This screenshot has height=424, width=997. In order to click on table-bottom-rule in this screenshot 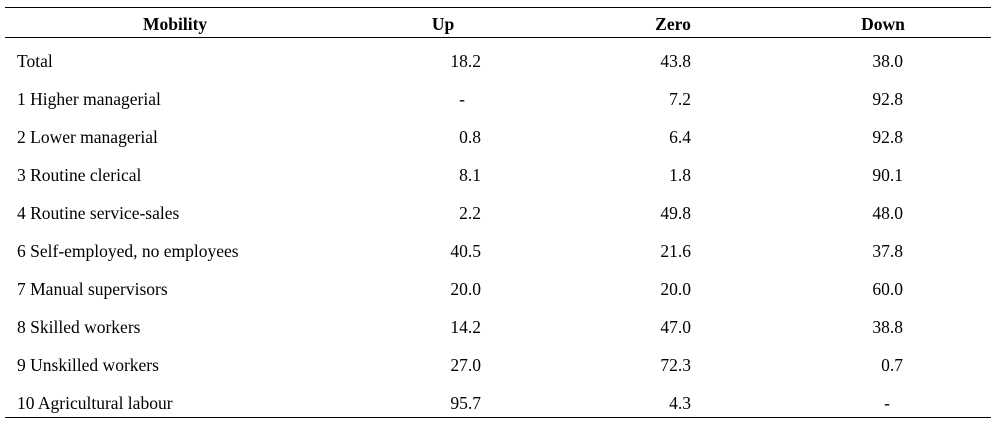, I will do `click(498, 417)`.